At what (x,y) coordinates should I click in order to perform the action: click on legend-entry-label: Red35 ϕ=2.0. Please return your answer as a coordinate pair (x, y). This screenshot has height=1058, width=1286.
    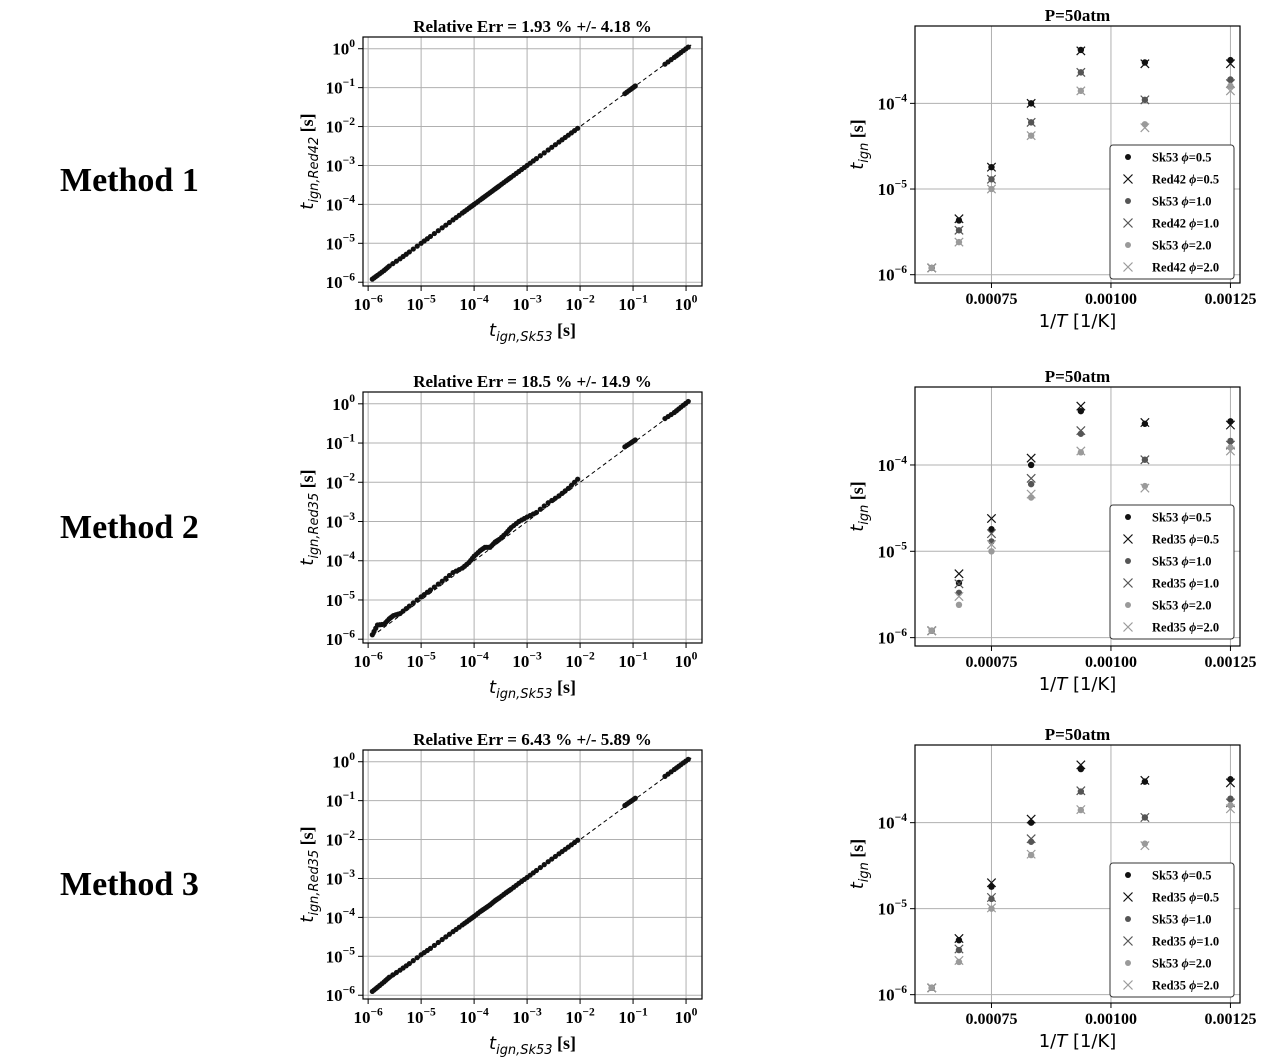
    Looking at the image, I should click on (1185, 628).